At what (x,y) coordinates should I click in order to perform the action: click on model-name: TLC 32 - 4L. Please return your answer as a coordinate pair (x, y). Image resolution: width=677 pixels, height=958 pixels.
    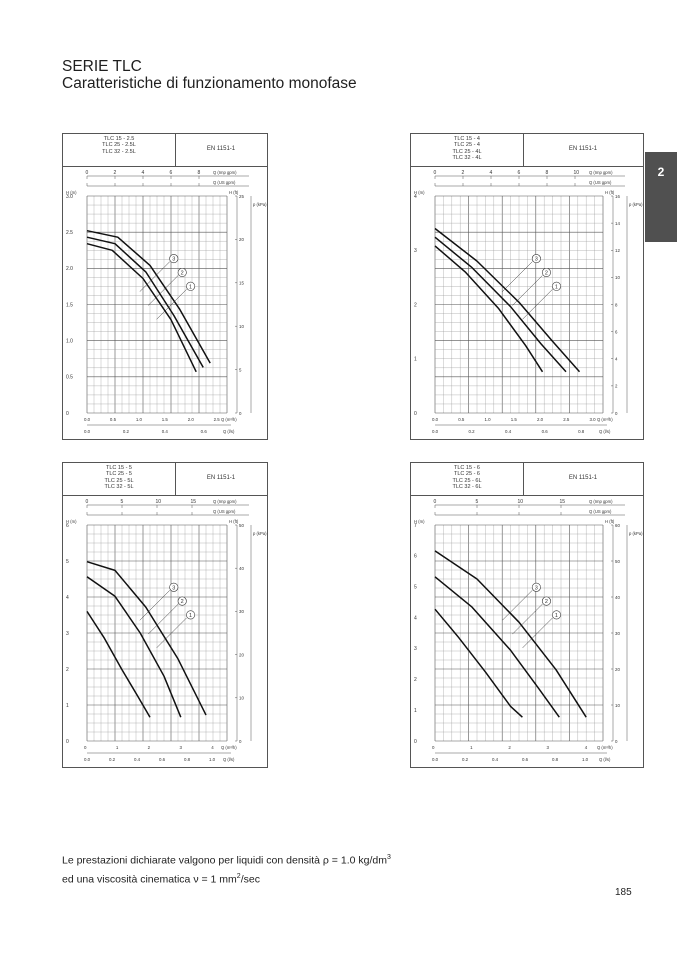
    Looking at the image, I should click on (467, 158).